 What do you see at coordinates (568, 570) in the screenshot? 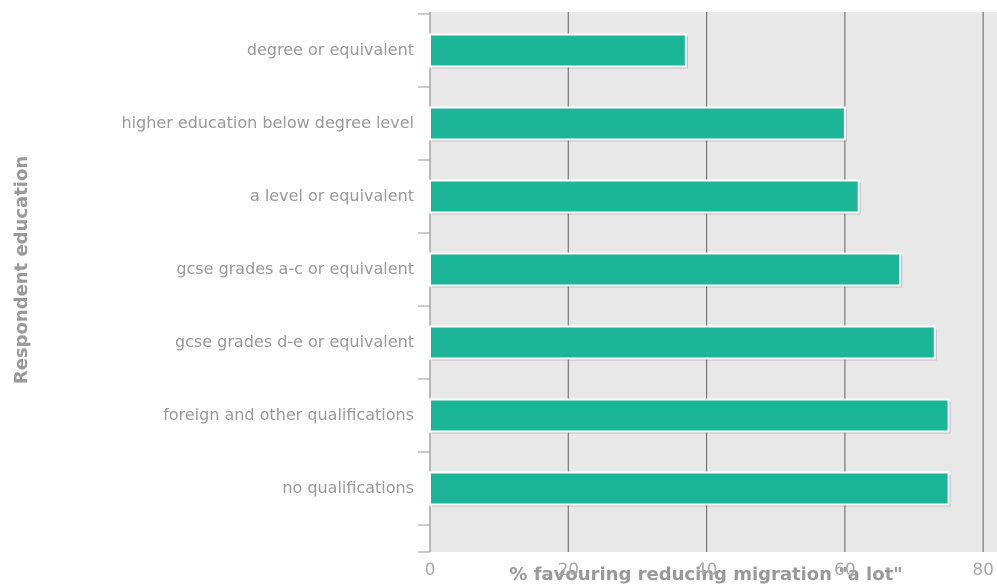
I see `x-tick-label: 20` at bounding box center [568, 570].